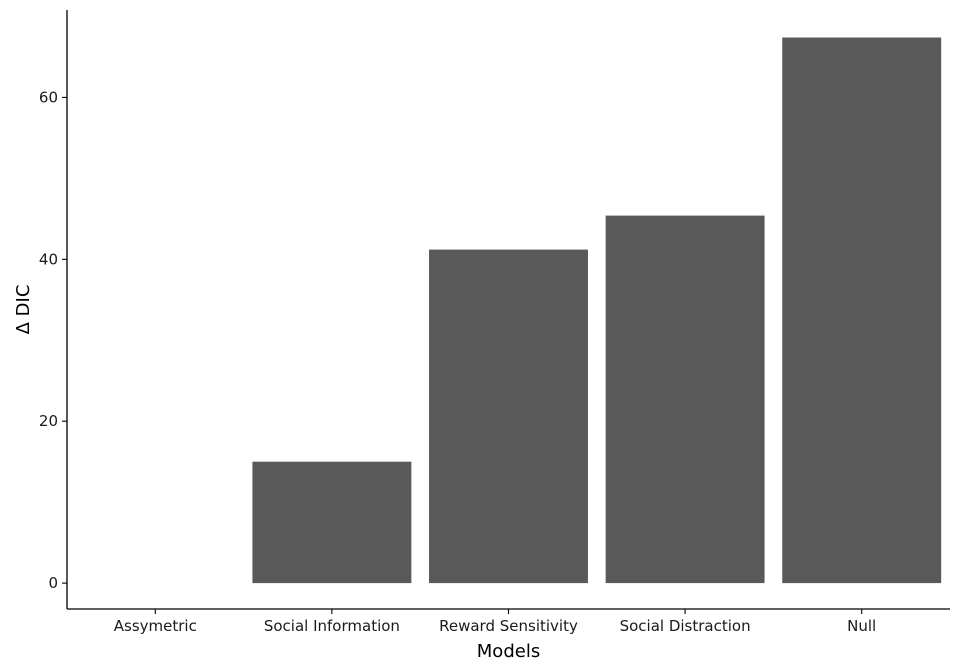  I want to click on x-tick-label: Null, so click(861, 626).